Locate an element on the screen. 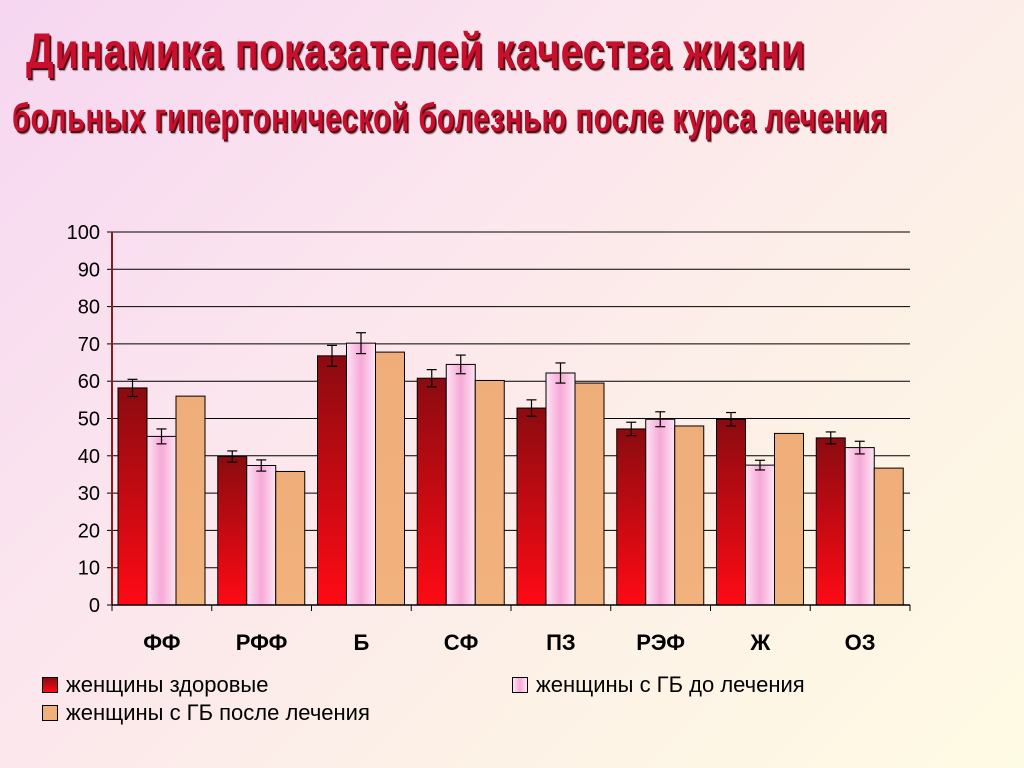  legend-swatch-before is located at coordinates (520, 685).